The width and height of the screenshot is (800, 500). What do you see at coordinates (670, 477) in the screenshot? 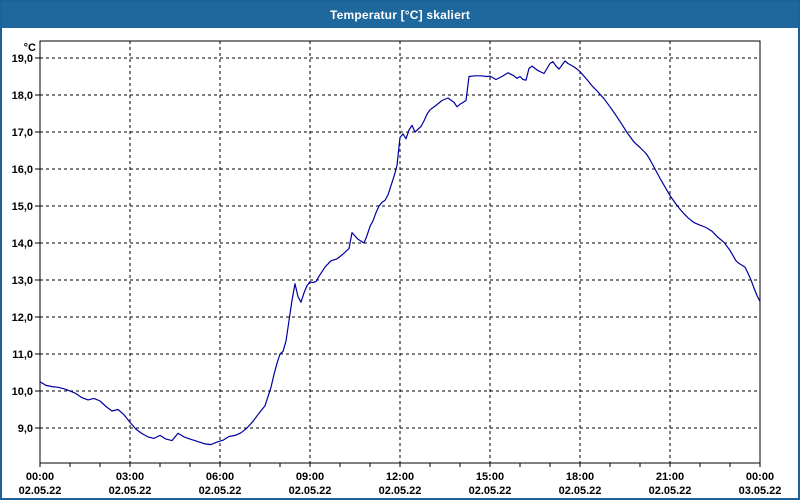
I see `x-tick-time-label: 21:00` at bounding box center [670, 477].